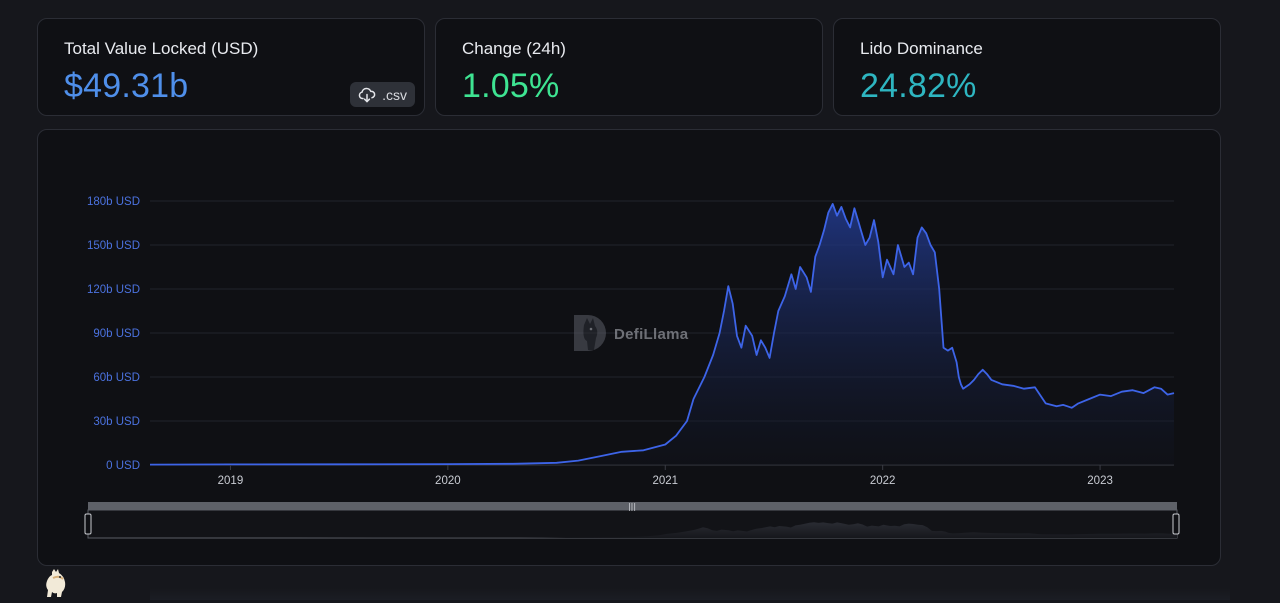 The image size is (1280, 603). Describe the element at coordinates (921, 48) in the screenshot. I see `dominance-label: Lido Dominance` at that location.